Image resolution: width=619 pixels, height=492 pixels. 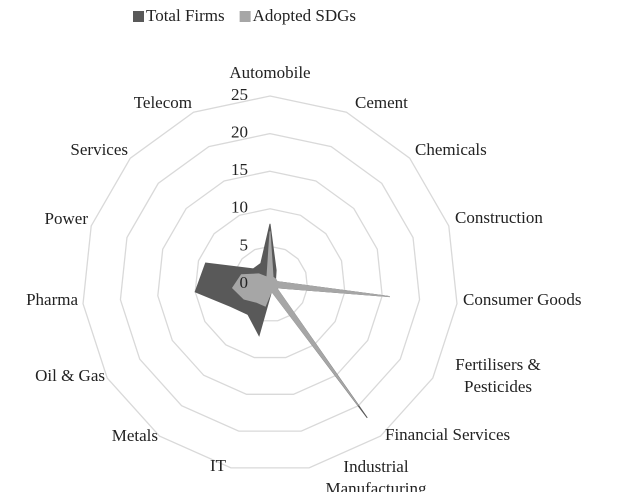 I want to click on category-label: Construction, so click(x=499, y=217).